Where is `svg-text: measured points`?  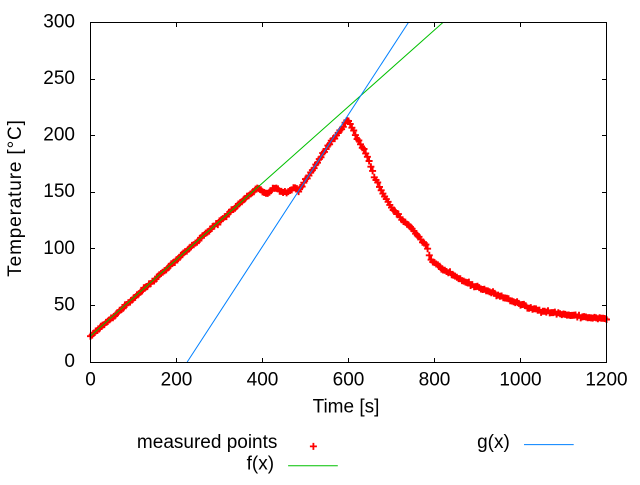 svg-text: measured points is located at coordinates (207, 442).